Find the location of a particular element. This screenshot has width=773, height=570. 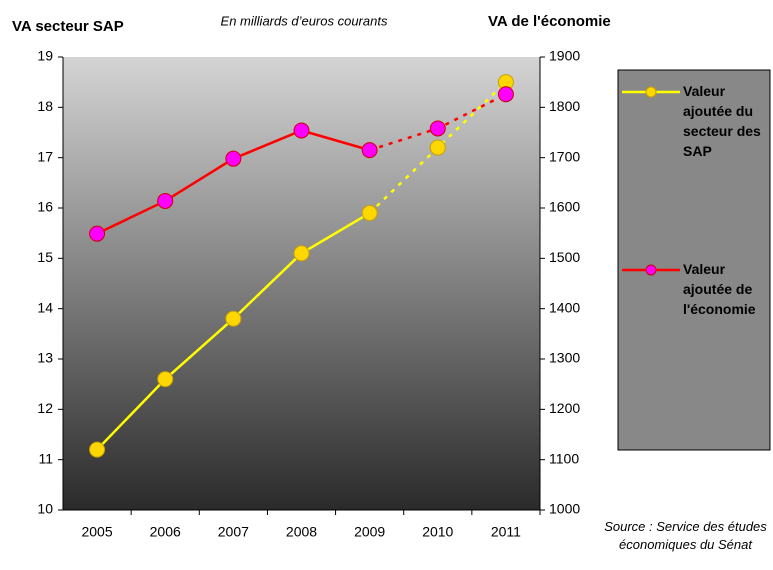

y2-tick-label: 1600 is located at coordinates (564, 207).